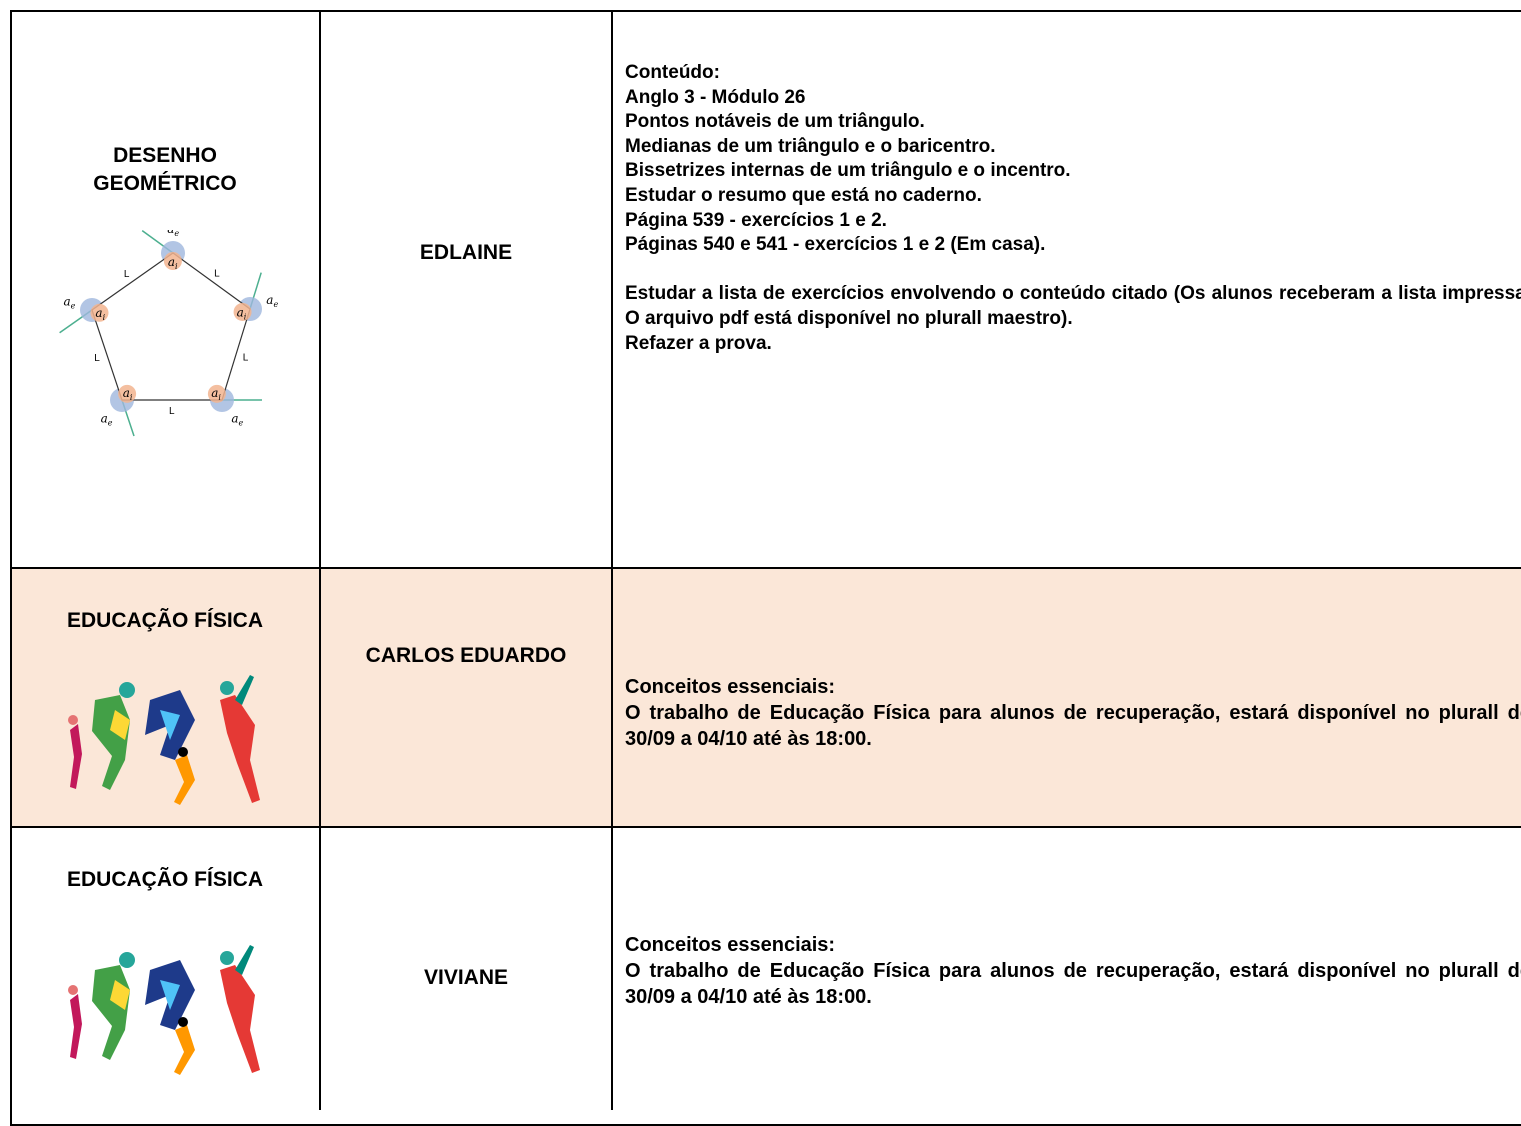 The width and height of the screenshot is (1521, 1126). Describe the element at coordinates (171, 326) in the screenshot. I see `pentagon` at that location.